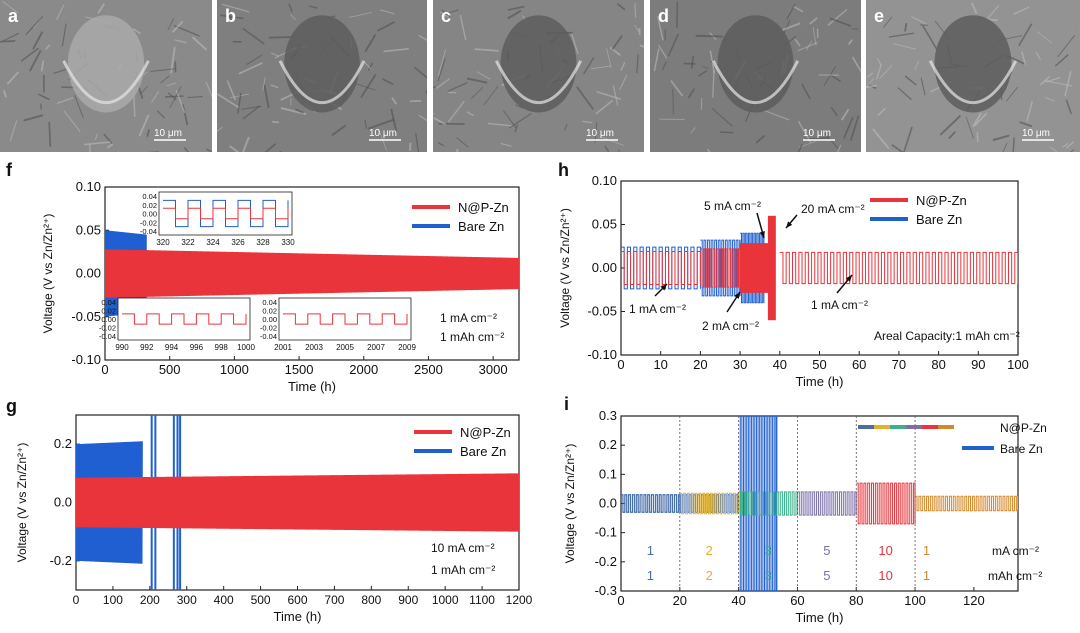 The width and height of the screenshot is (1080, 633). What do you see at coordinates (780, 364) in the screenshot?
I see `x-tick-label: 40` at bounding box center [780, 364].